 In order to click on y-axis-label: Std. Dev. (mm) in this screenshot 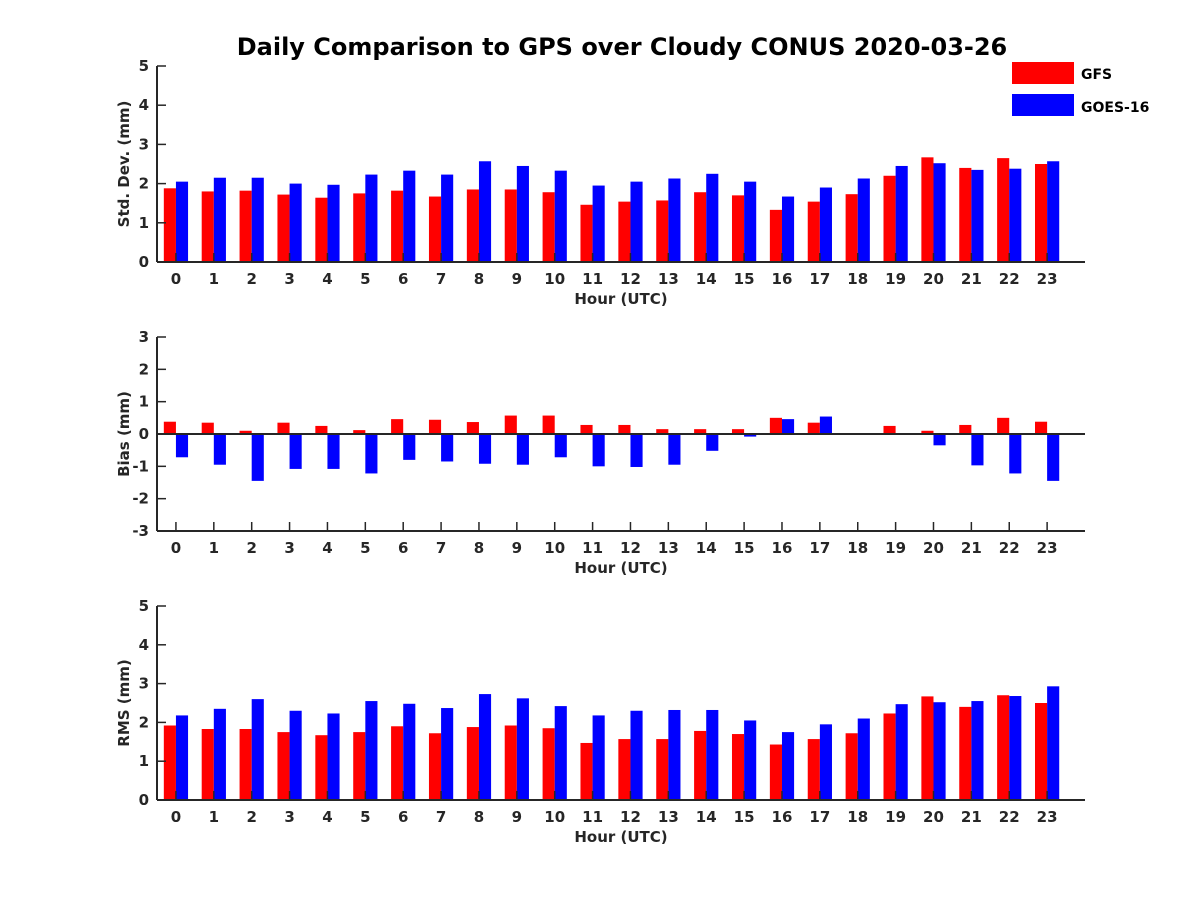, I will do `click(124, 164)`.